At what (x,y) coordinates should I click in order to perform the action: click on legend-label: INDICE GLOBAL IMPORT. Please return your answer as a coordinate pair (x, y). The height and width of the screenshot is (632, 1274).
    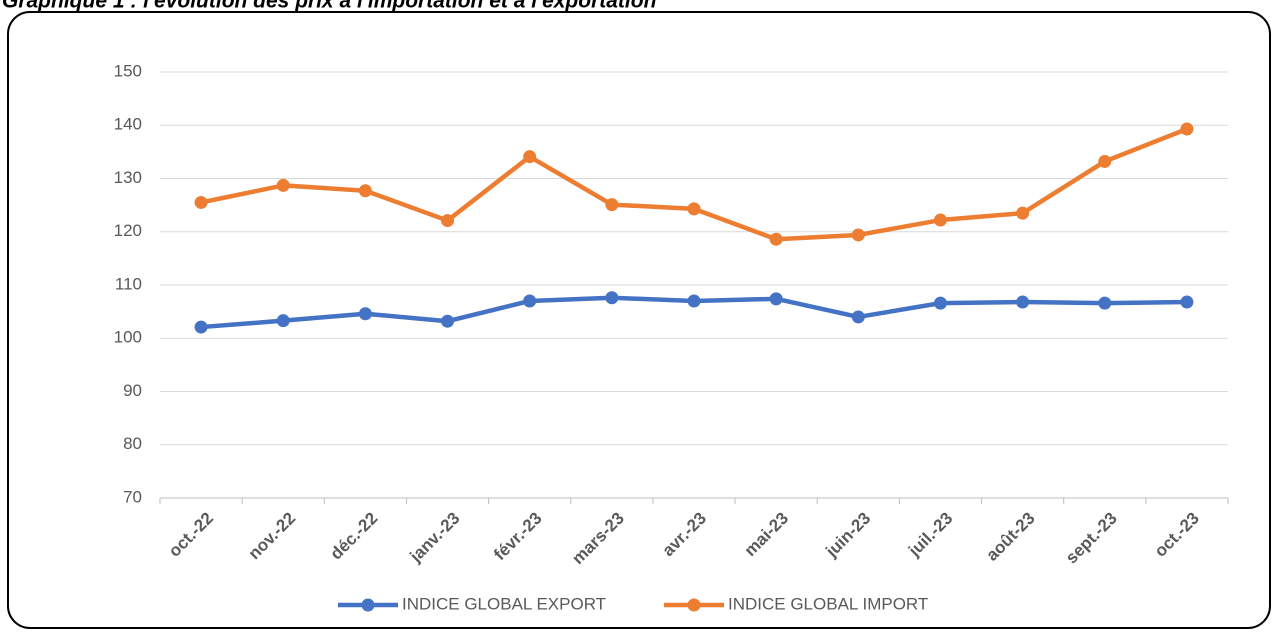
    Looking at the image, I should click on (828, 603).